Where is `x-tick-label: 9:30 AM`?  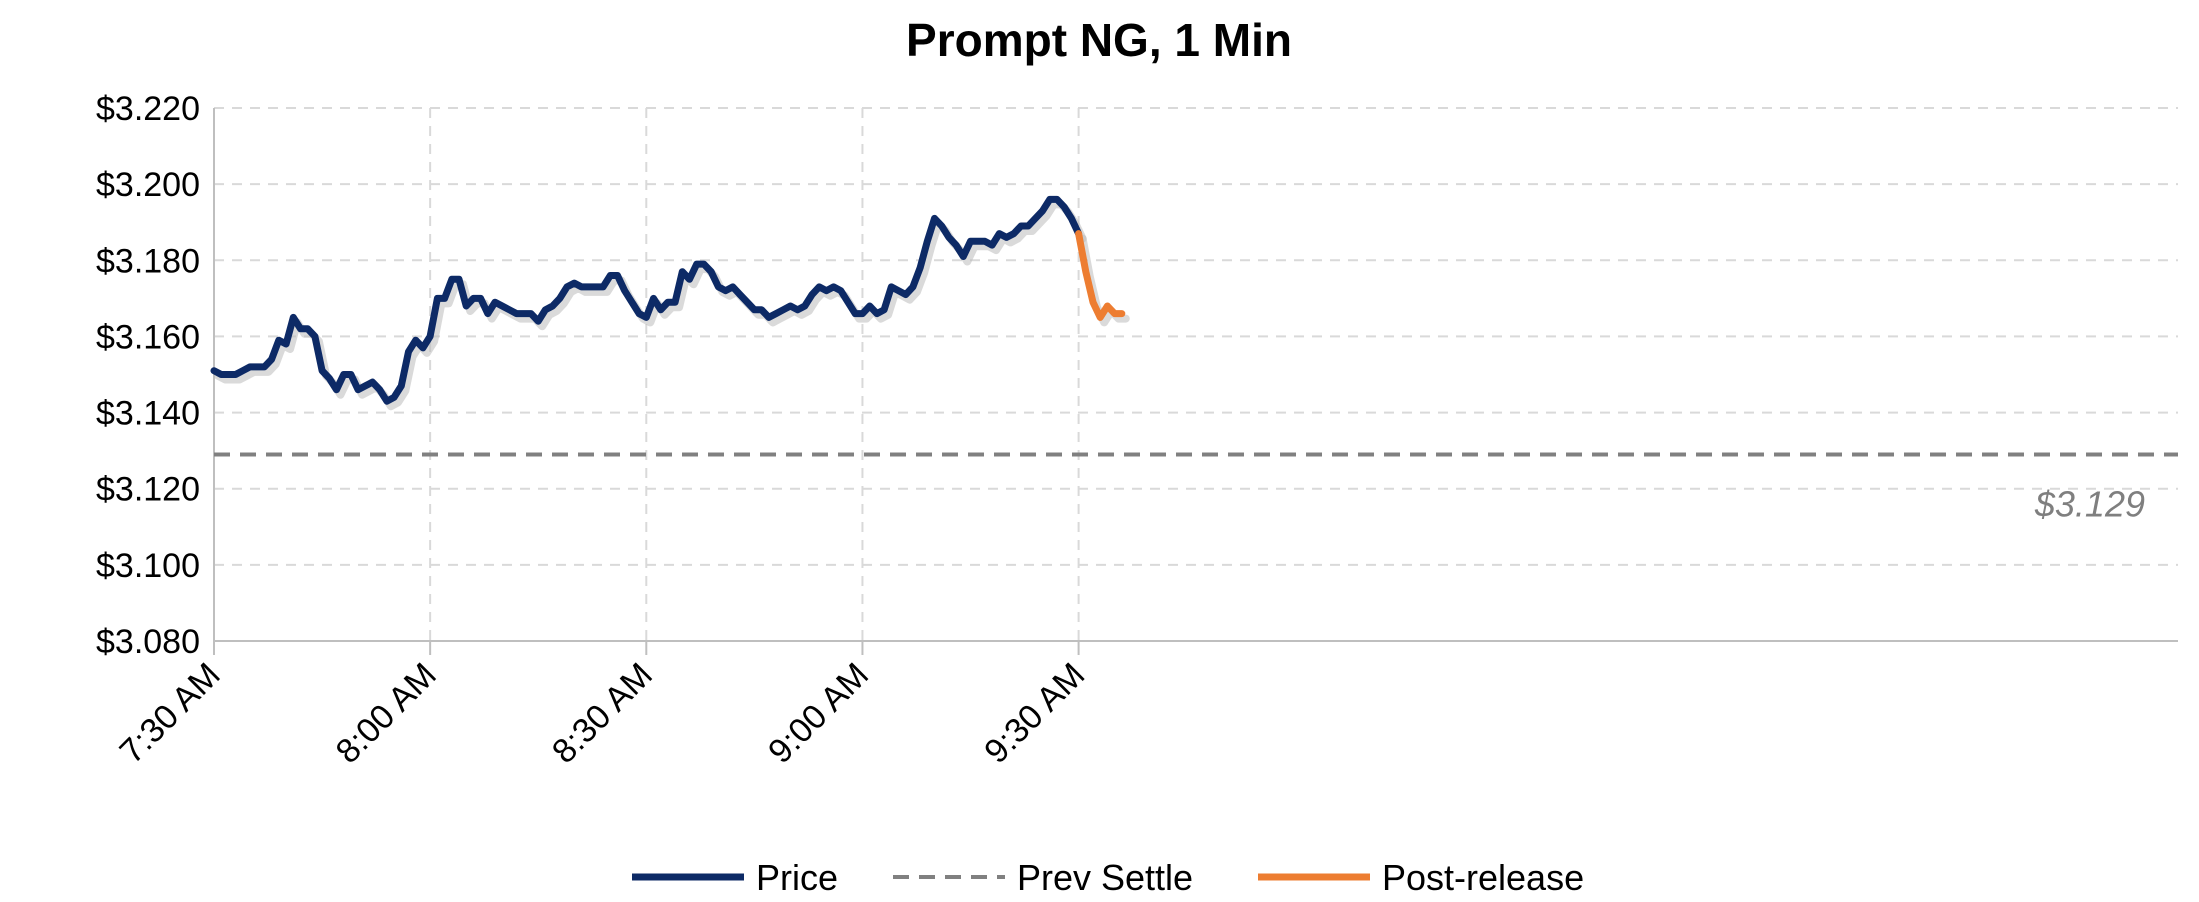 x-tick-label: 9:30 AM is located at coordinates (1034, 713).